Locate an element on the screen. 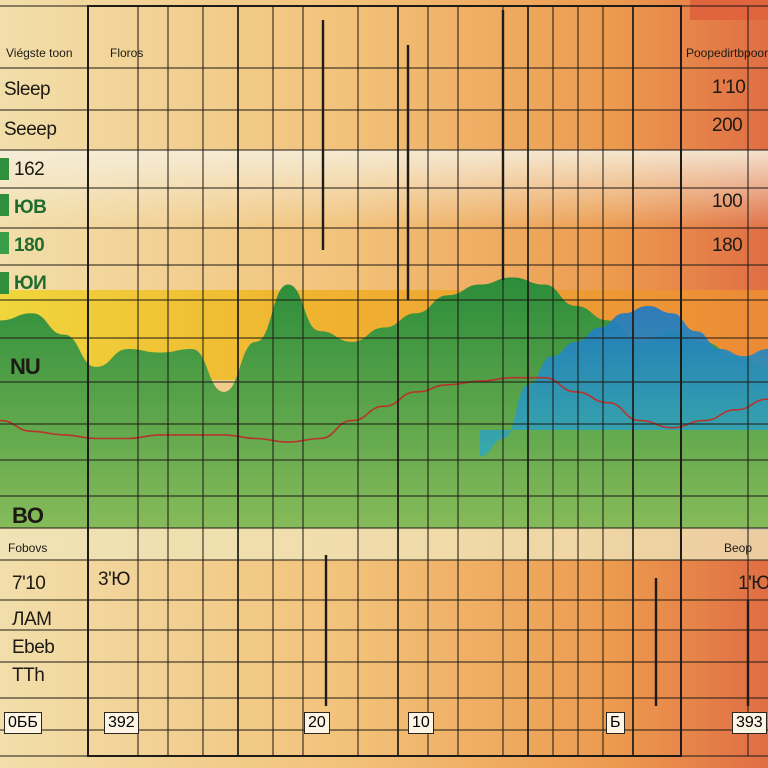  y-label-162: 162 is located at coordinates (29, 169).